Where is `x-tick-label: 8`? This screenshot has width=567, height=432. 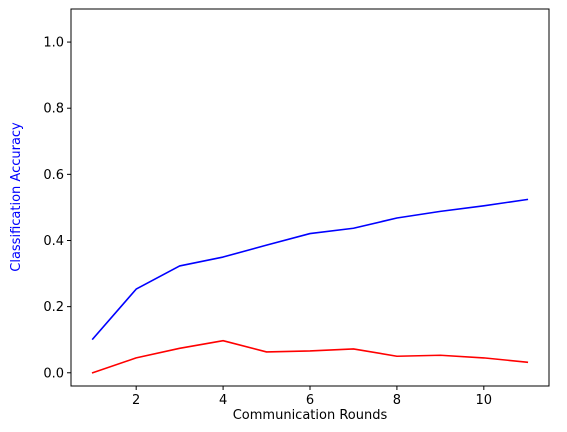 x-tick-label: 8 is located at coordinates (397, 400).